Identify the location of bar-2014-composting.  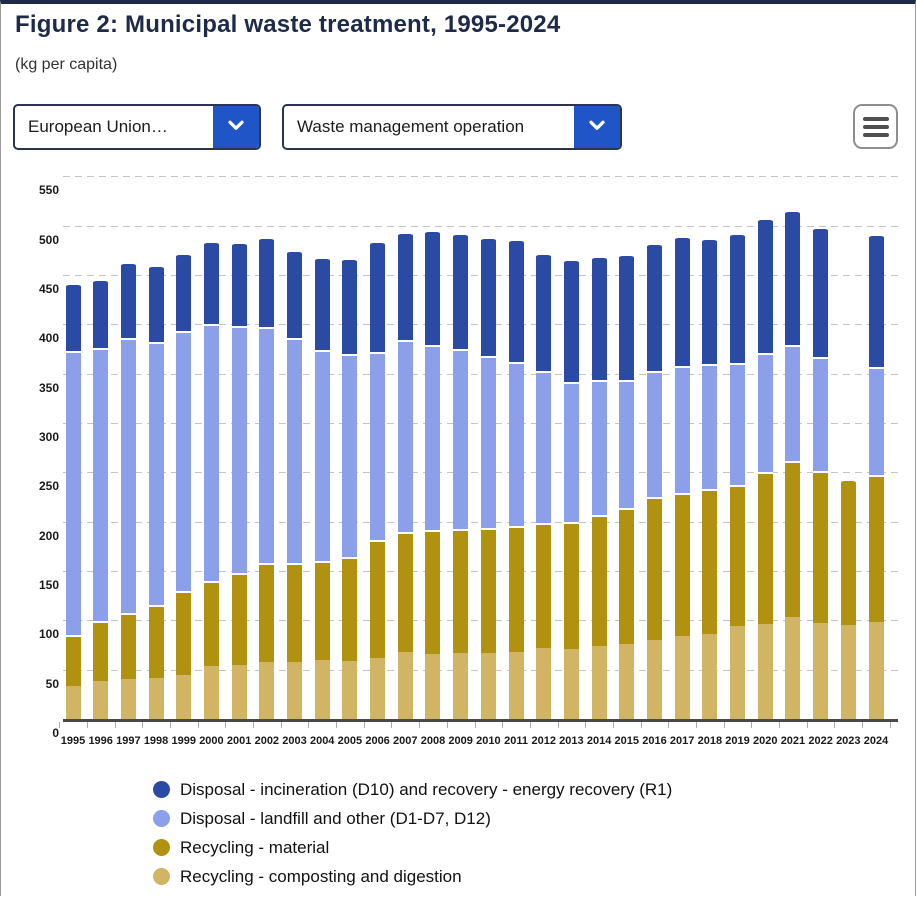
(599, 682).